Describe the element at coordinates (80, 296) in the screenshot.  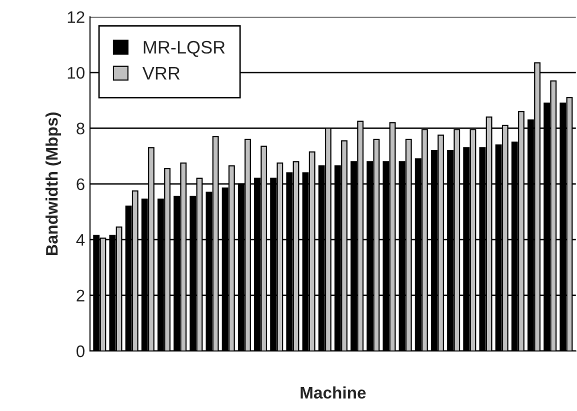
I see `y-tick-label: 2` at that location.